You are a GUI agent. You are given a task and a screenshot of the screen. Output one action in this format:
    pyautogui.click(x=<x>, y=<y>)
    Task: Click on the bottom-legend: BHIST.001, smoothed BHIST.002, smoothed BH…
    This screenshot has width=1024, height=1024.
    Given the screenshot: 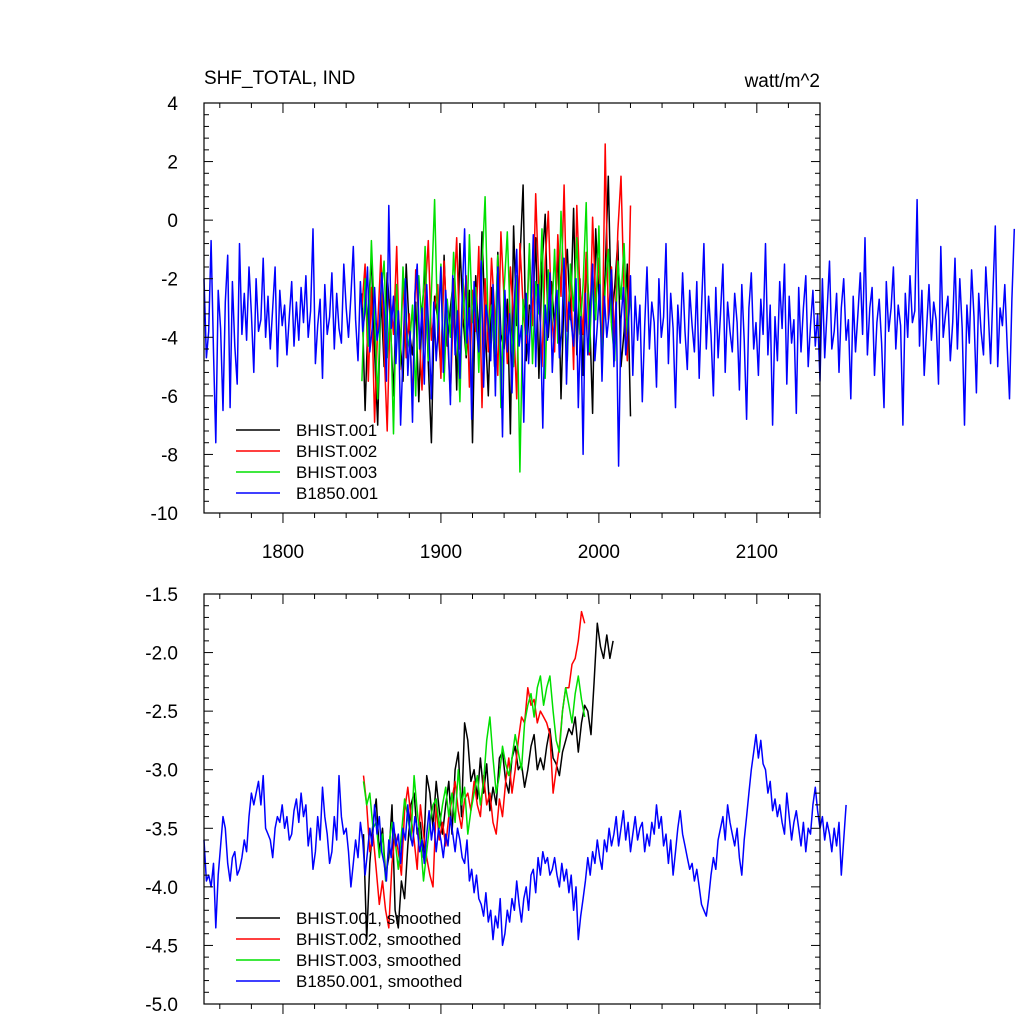 What is the action you would take?
    pyautogui.click(x=349, y=950)
    